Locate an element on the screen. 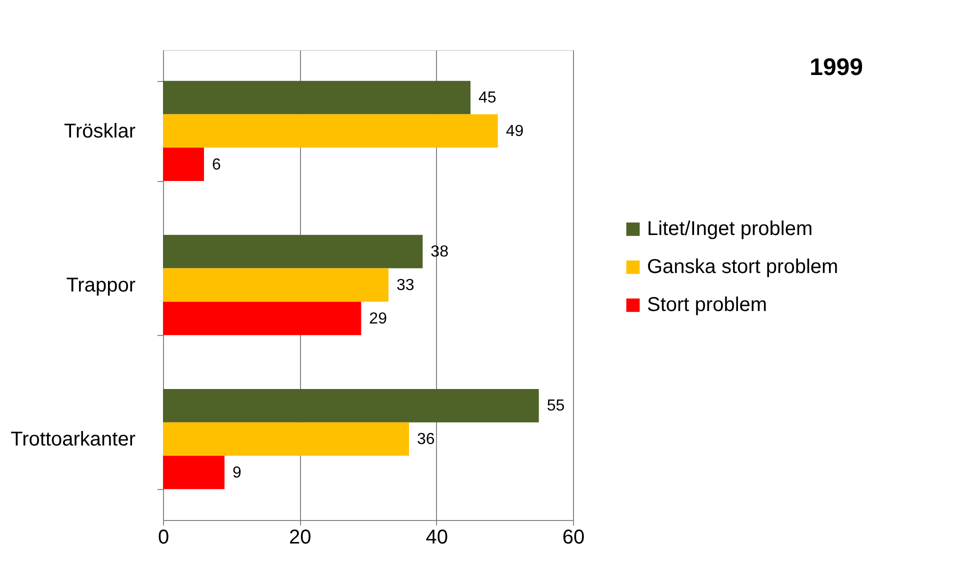 The height and width of the screenshot is (581, 957). y-tick-label: Trottoarkanter is located at coordinates (73, 439).